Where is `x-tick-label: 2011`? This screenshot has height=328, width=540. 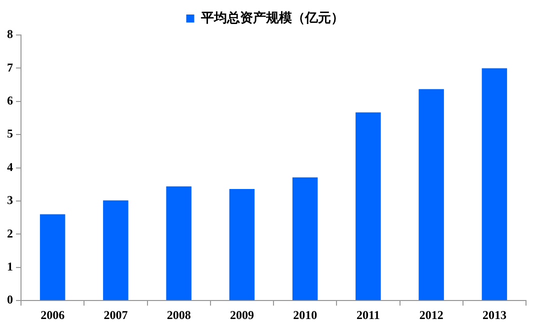
x-tick-label: 2011 is located at coordinates (368, 315).